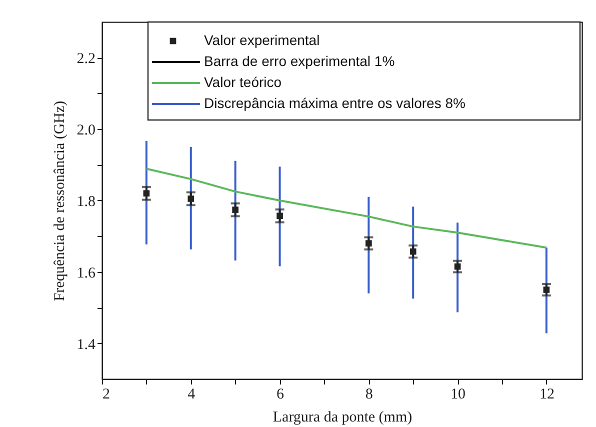 Image resolution: width=596 pixels, height=427 pixels. Describe the element at coordinates (60, 201) in the screenshot. I see `y-axis-title: Frequência de ressonância (GHz)` at that location.